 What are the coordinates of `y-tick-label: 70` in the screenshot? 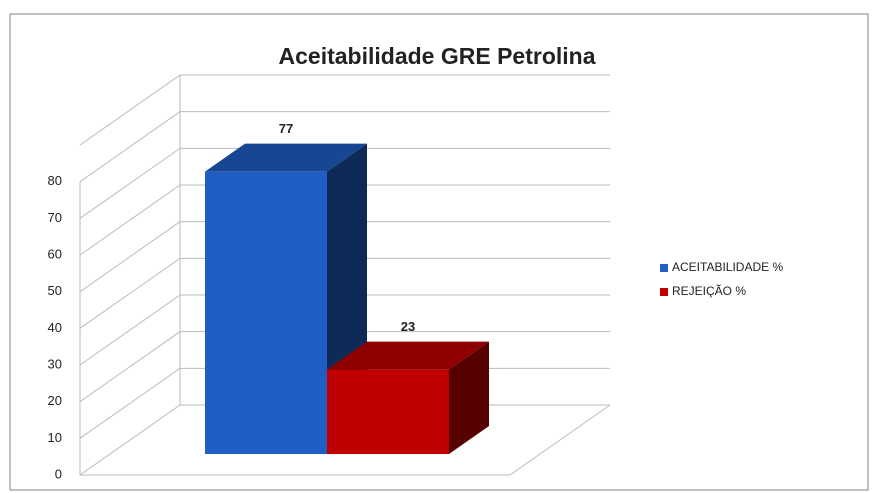 It's located at (55, 217).